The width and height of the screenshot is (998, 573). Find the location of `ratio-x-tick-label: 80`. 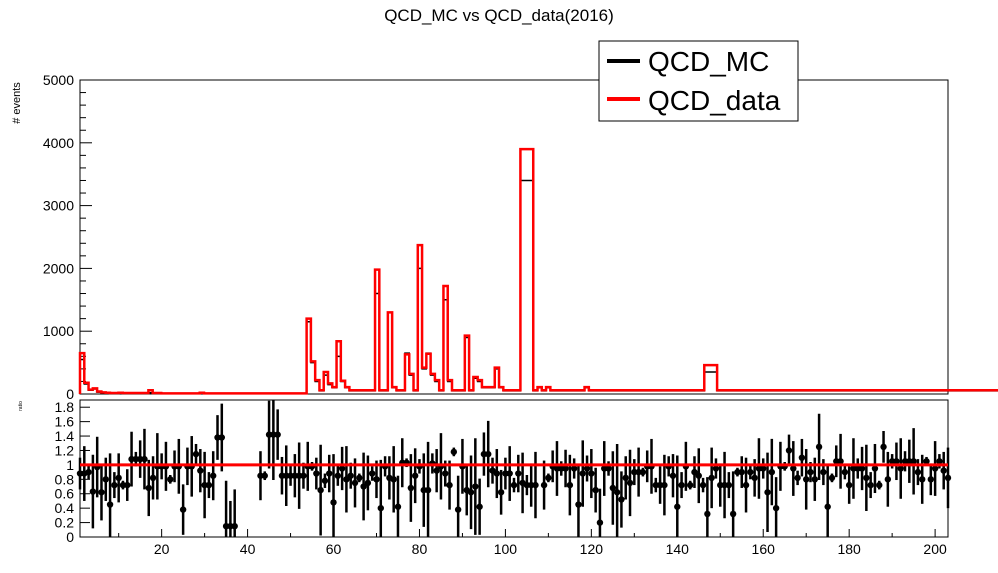

ratio-x-tick-label: 80 is located at coordinates (420, 549).